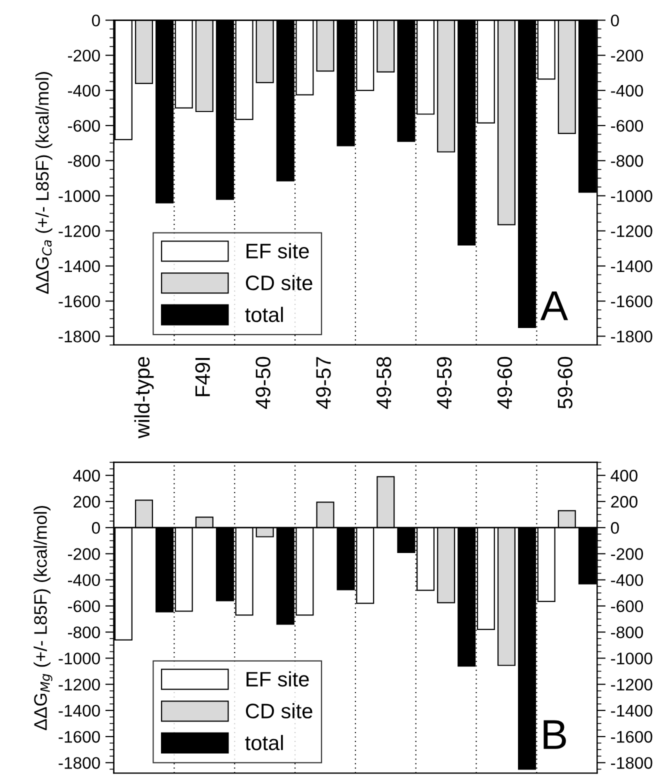 The width and height of the screenshot is (654, 777). I want to click on y-tick-label: 200, so click(87, 502).